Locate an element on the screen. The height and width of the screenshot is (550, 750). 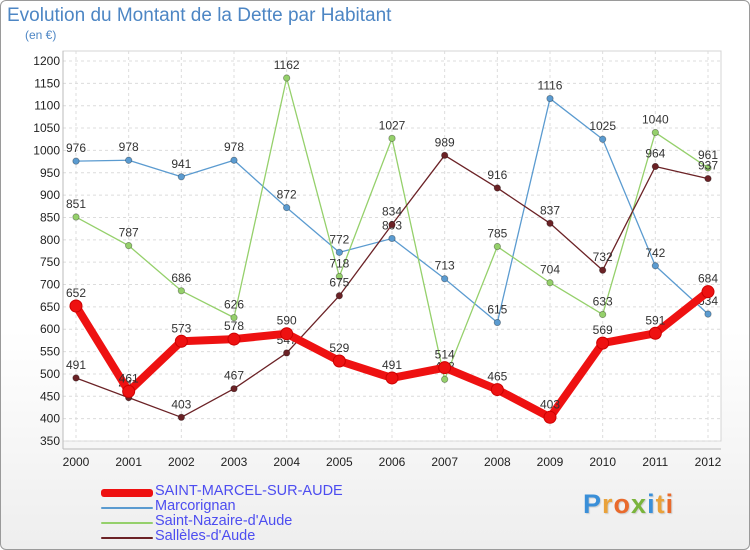
logo-letter: o is located at coordinates (622, 504).